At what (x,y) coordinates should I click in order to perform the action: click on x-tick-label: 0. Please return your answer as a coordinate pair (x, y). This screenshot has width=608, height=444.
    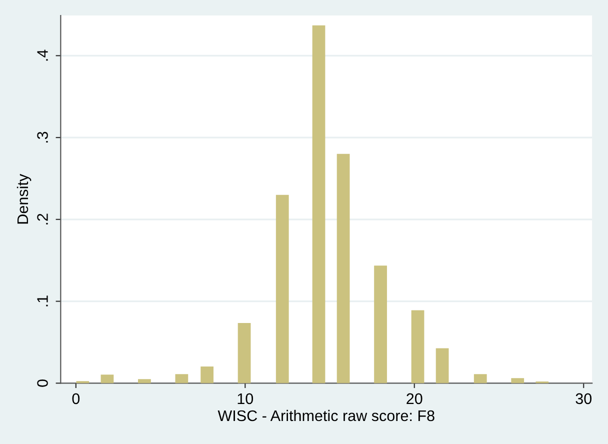
    Looking at the image, I should click on (76, 398).